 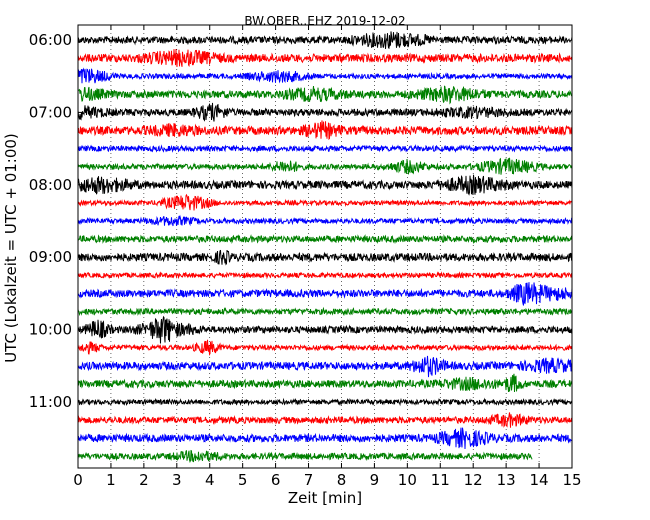 I want to click on x-tick-label: 12, so click(x=473, y=480).